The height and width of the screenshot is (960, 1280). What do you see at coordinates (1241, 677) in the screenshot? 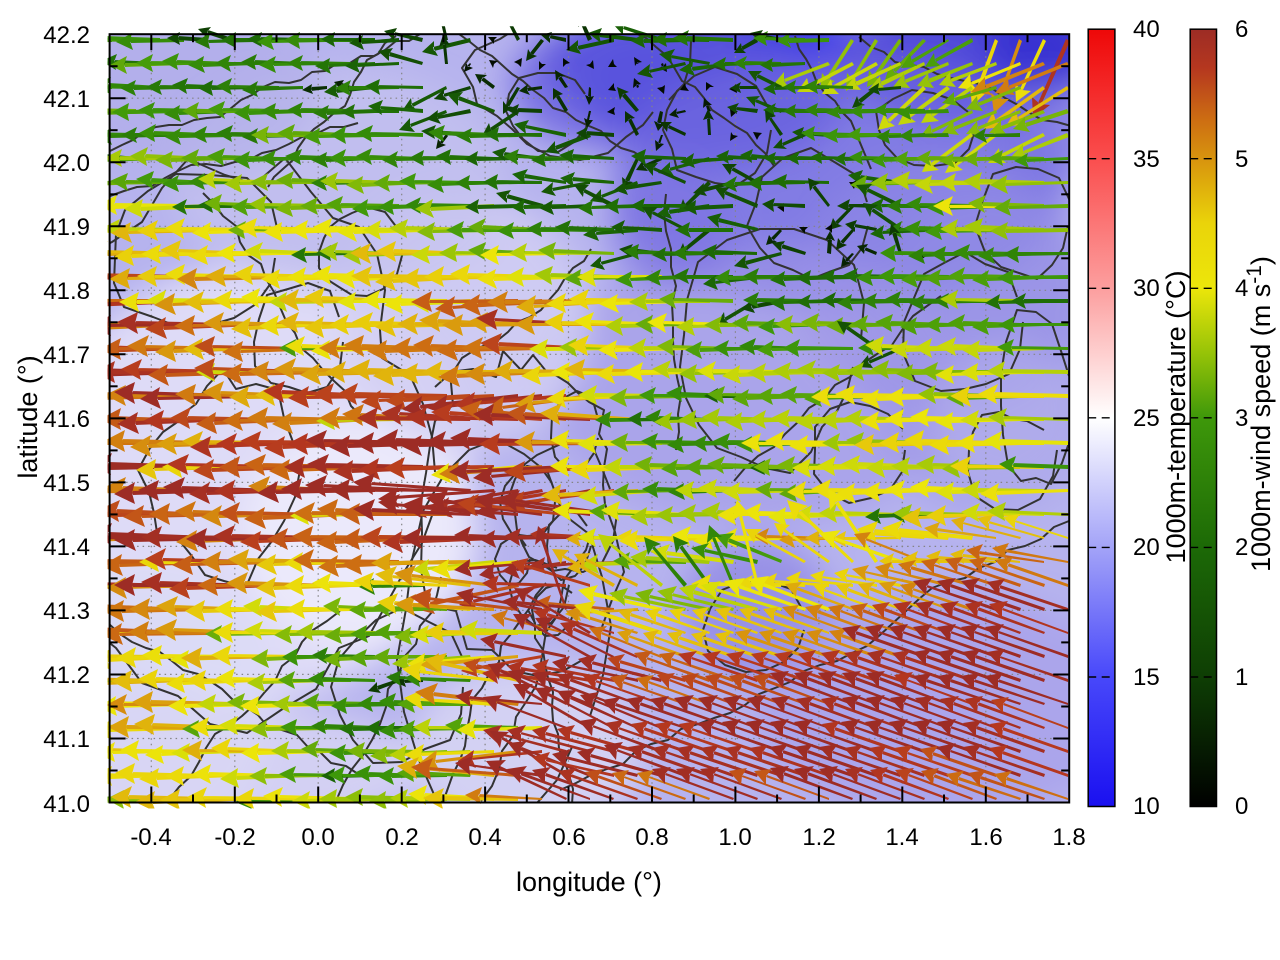
I see `svg-text: 1` at bounding box center [1241, 677].